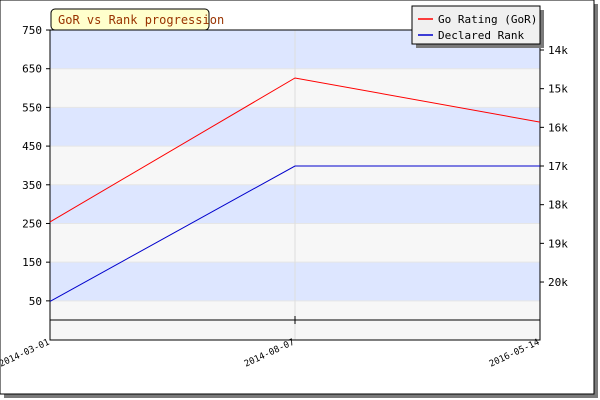 This screenshot has width=600, height=400. What do you see at coordinates (481, 35) in the screenshot?
I see `legend-label-rank: Declared Rank` at bounding box center [481, 35].